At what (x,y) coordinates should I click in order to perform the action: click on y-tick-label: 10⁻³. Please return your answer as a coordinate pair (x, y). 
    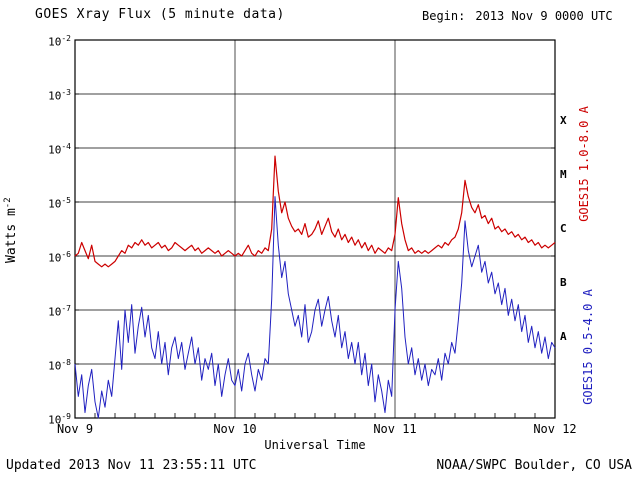
    Looking at the image, I should click on (59, 95).